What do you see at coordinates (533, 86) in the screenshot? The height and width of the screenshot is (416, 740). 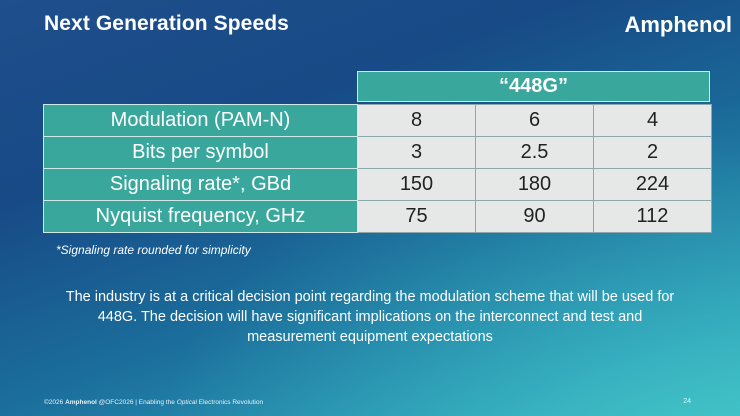 I see `table-column-header: “448G”` at bounding box center [533, 86].